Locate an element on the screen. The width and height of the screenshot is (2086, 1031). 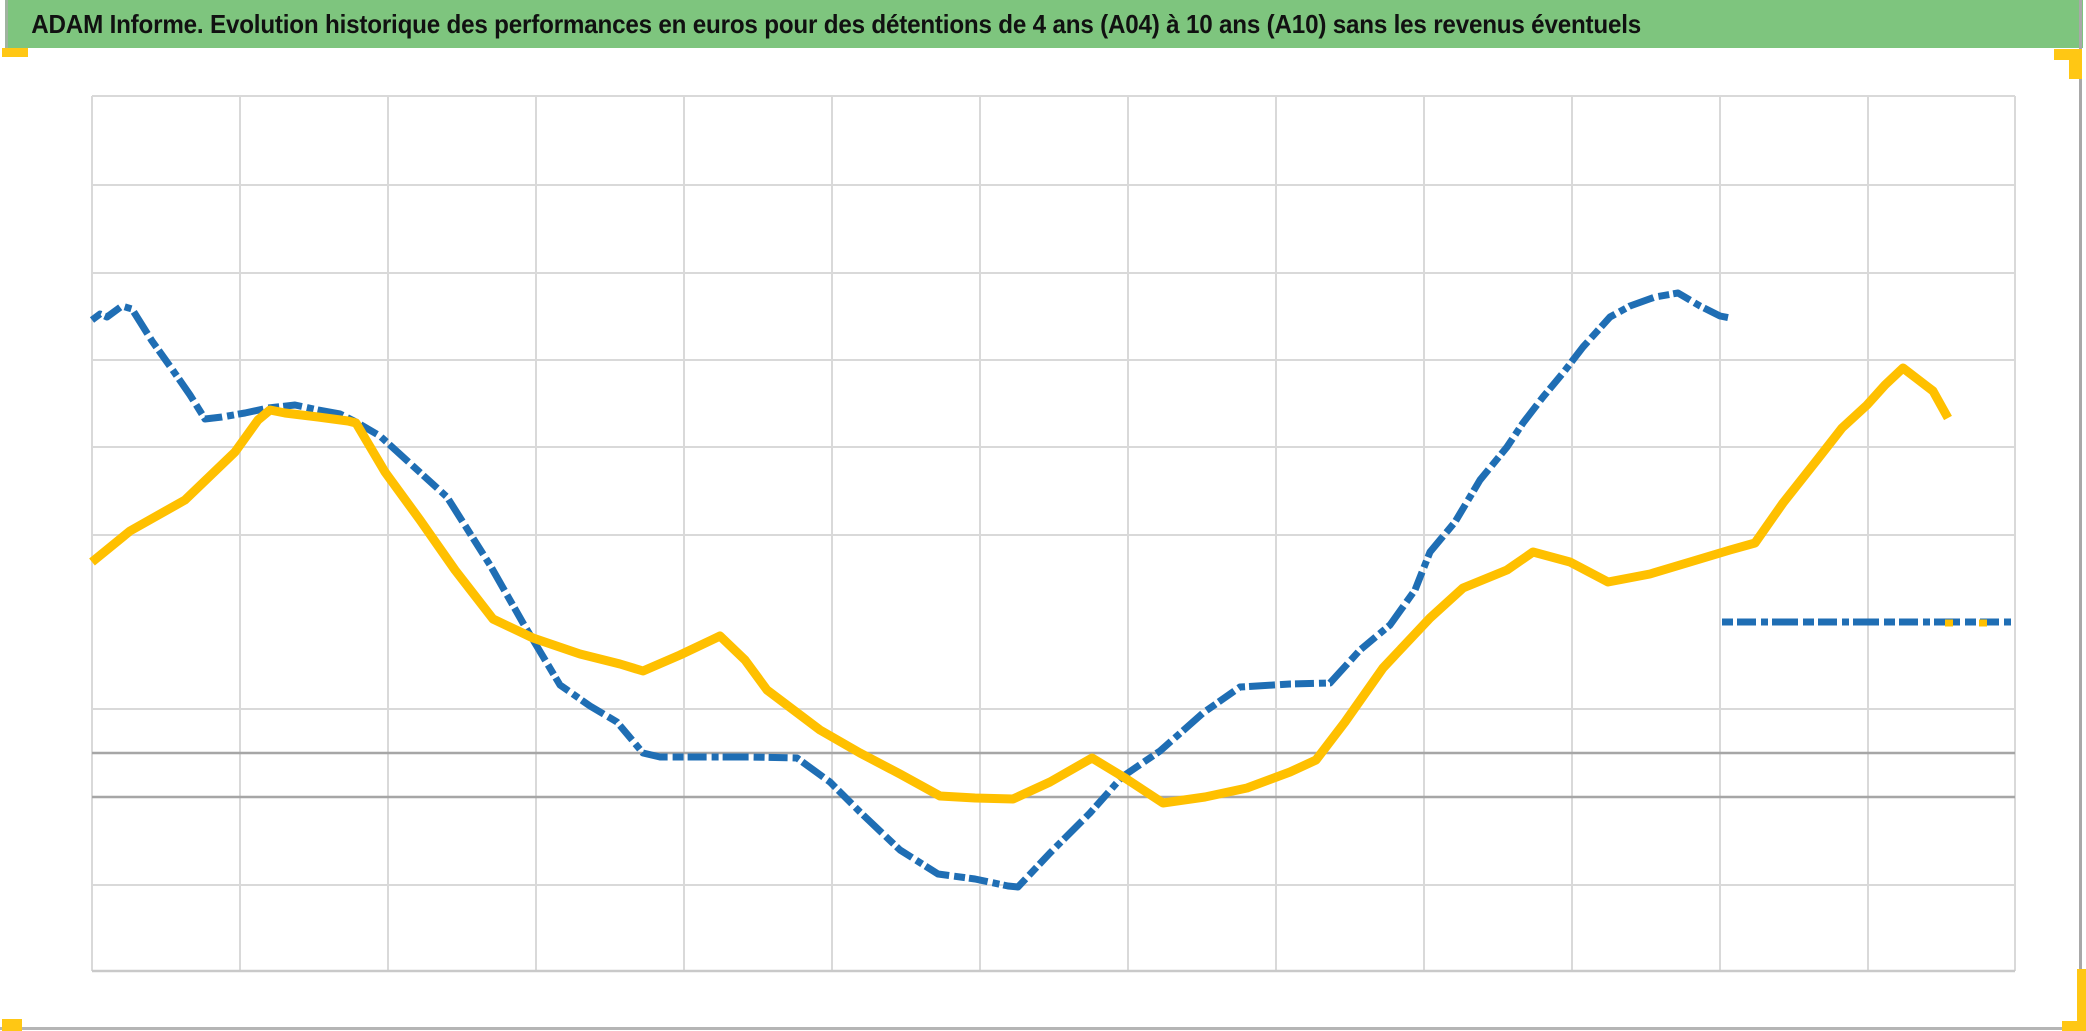
corner-accent-bottom-right is located at coordinates (2074, 1026).